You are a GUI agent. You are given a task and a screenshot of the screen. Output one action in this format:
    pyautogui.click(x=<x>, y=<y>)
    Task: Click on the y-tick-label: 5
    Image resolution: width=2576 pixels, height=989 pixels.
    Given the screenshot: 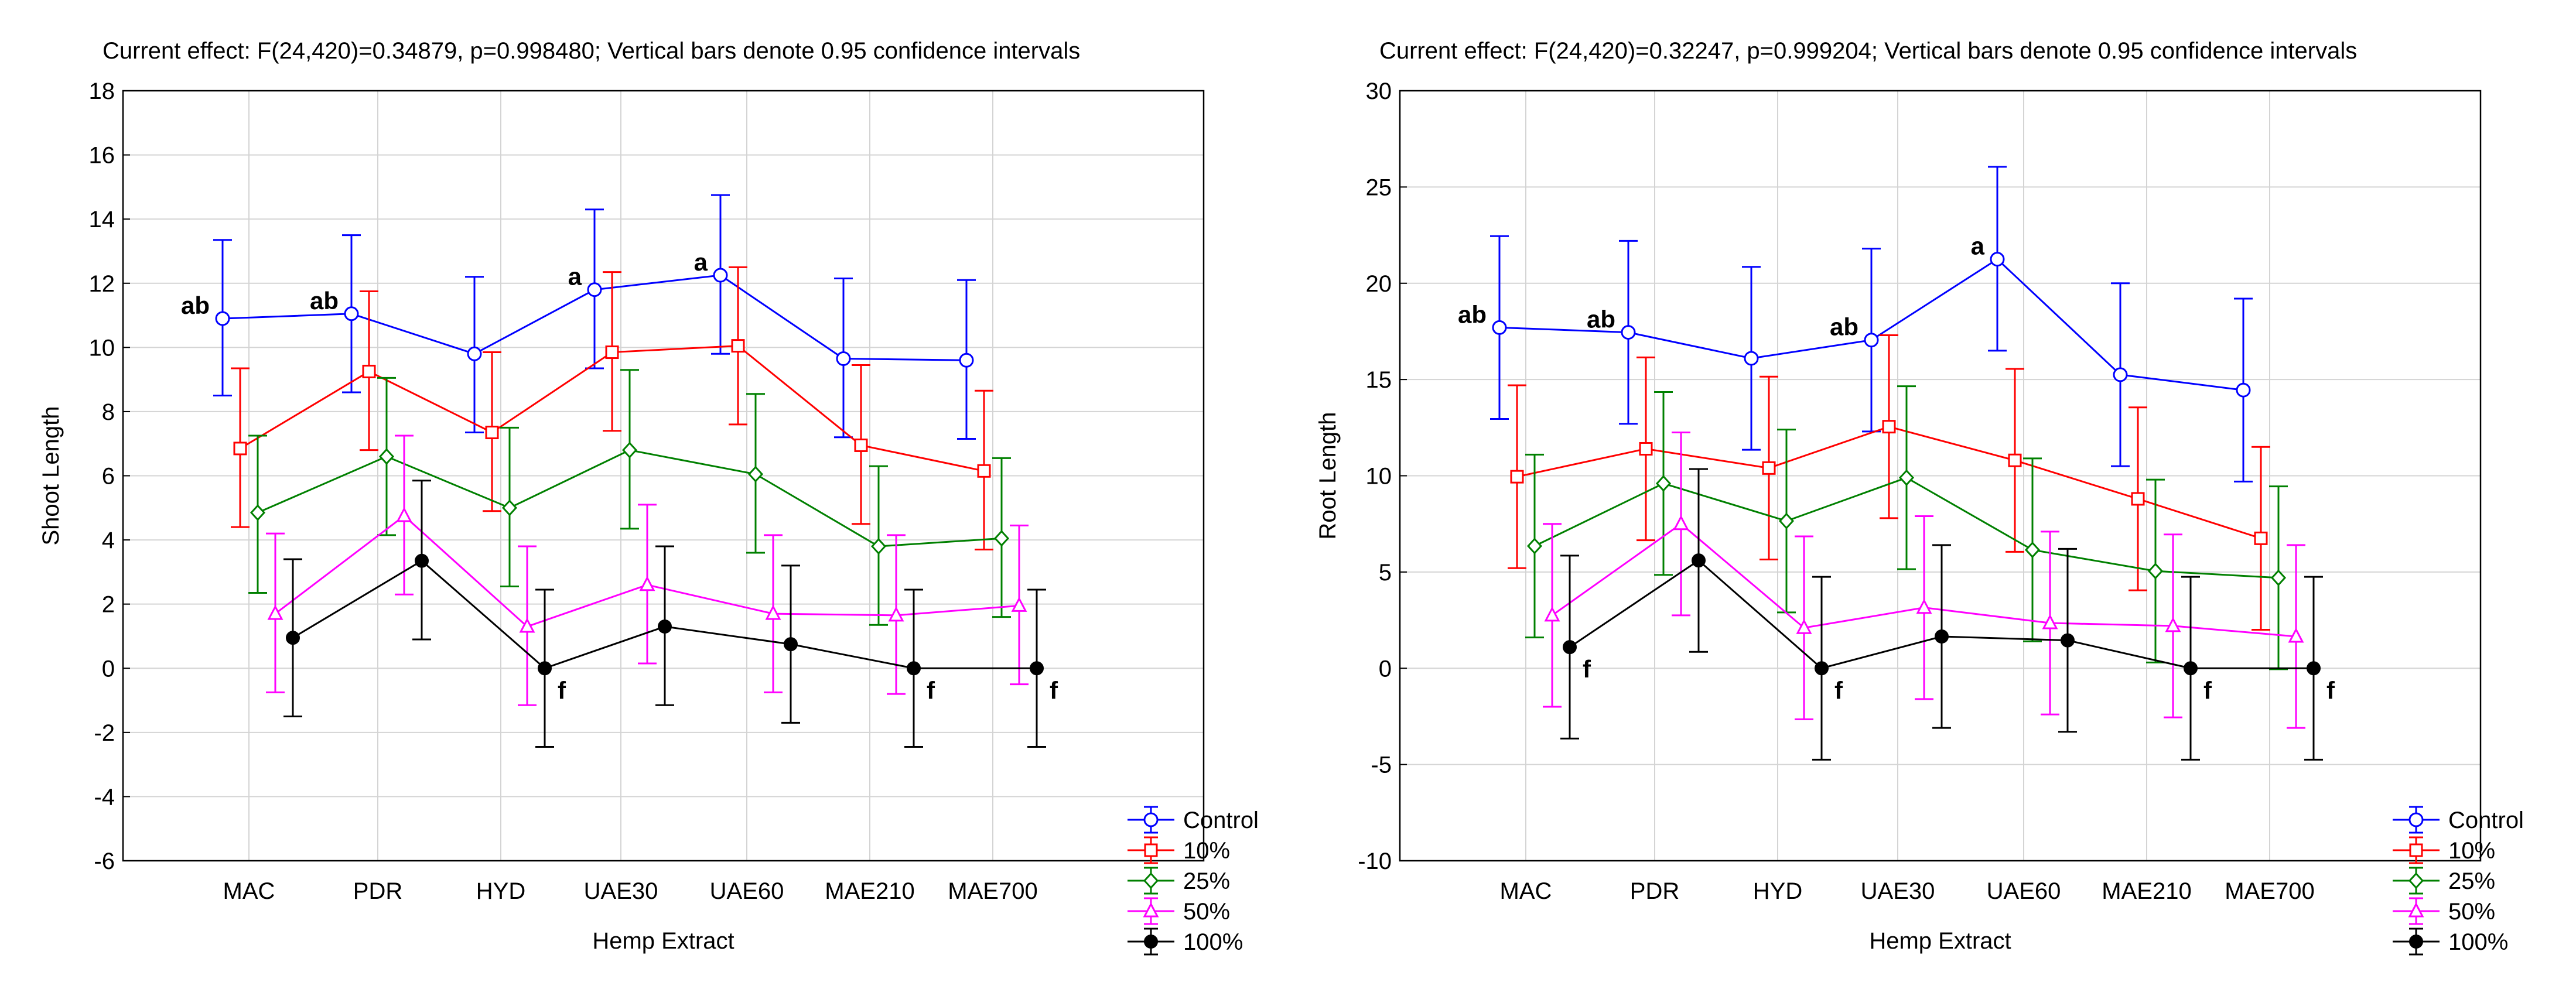 What is the action you would take?
    pyautogui.click(x=1385, y=573)
    